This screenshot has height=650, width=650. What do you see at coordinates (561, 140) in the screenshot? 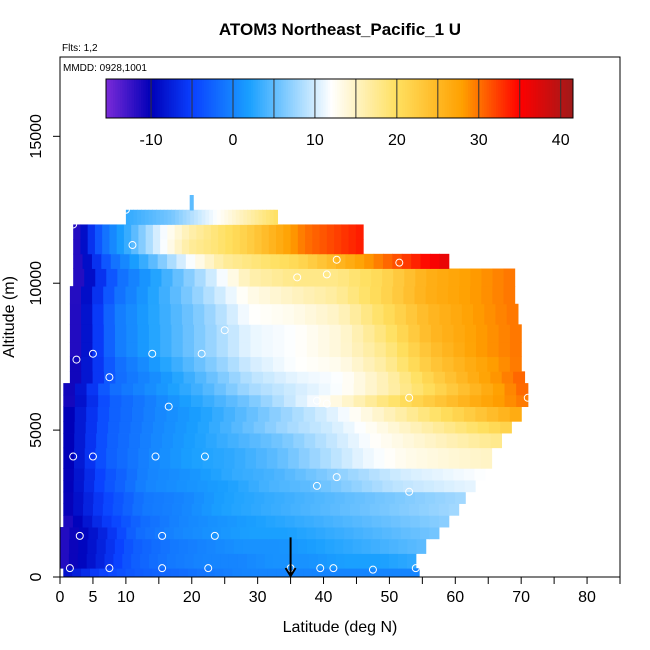
I see `colorbar-tick-label: 40` at bounding box center [561, 140].